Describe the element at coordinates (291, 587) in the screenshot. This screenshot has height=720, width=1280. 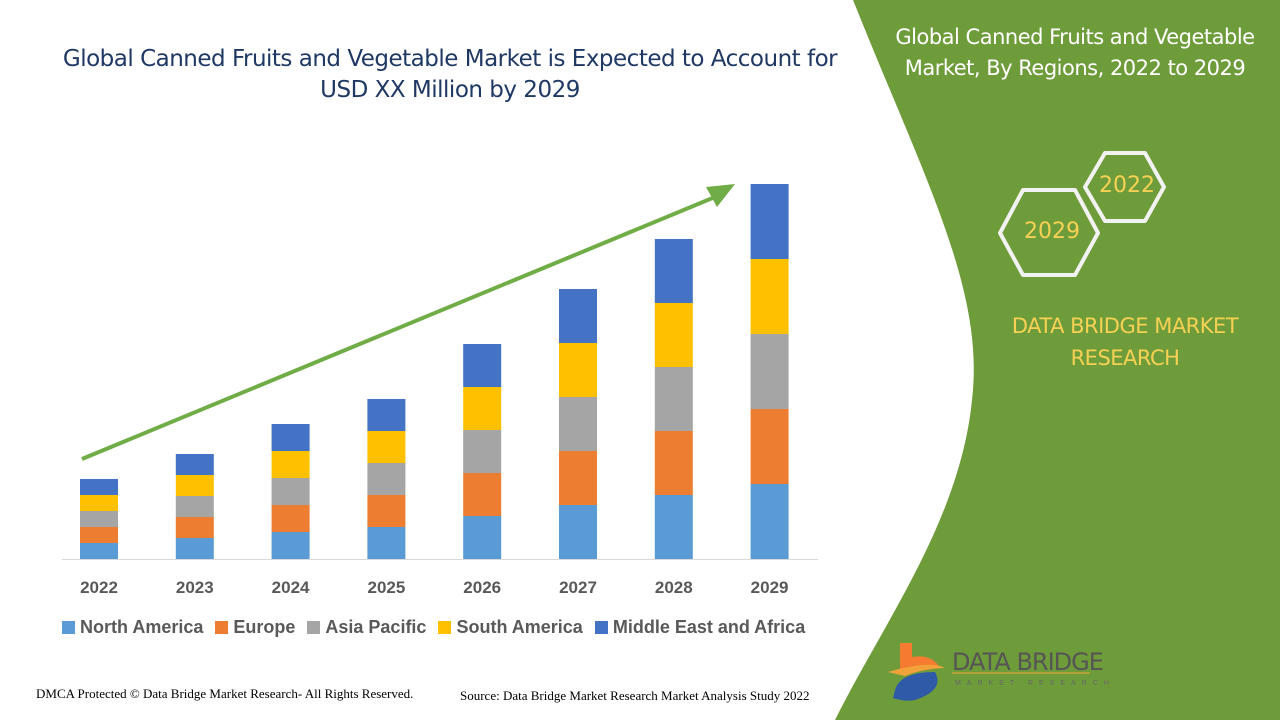
I see `x-tick-label: 2024` at that location.